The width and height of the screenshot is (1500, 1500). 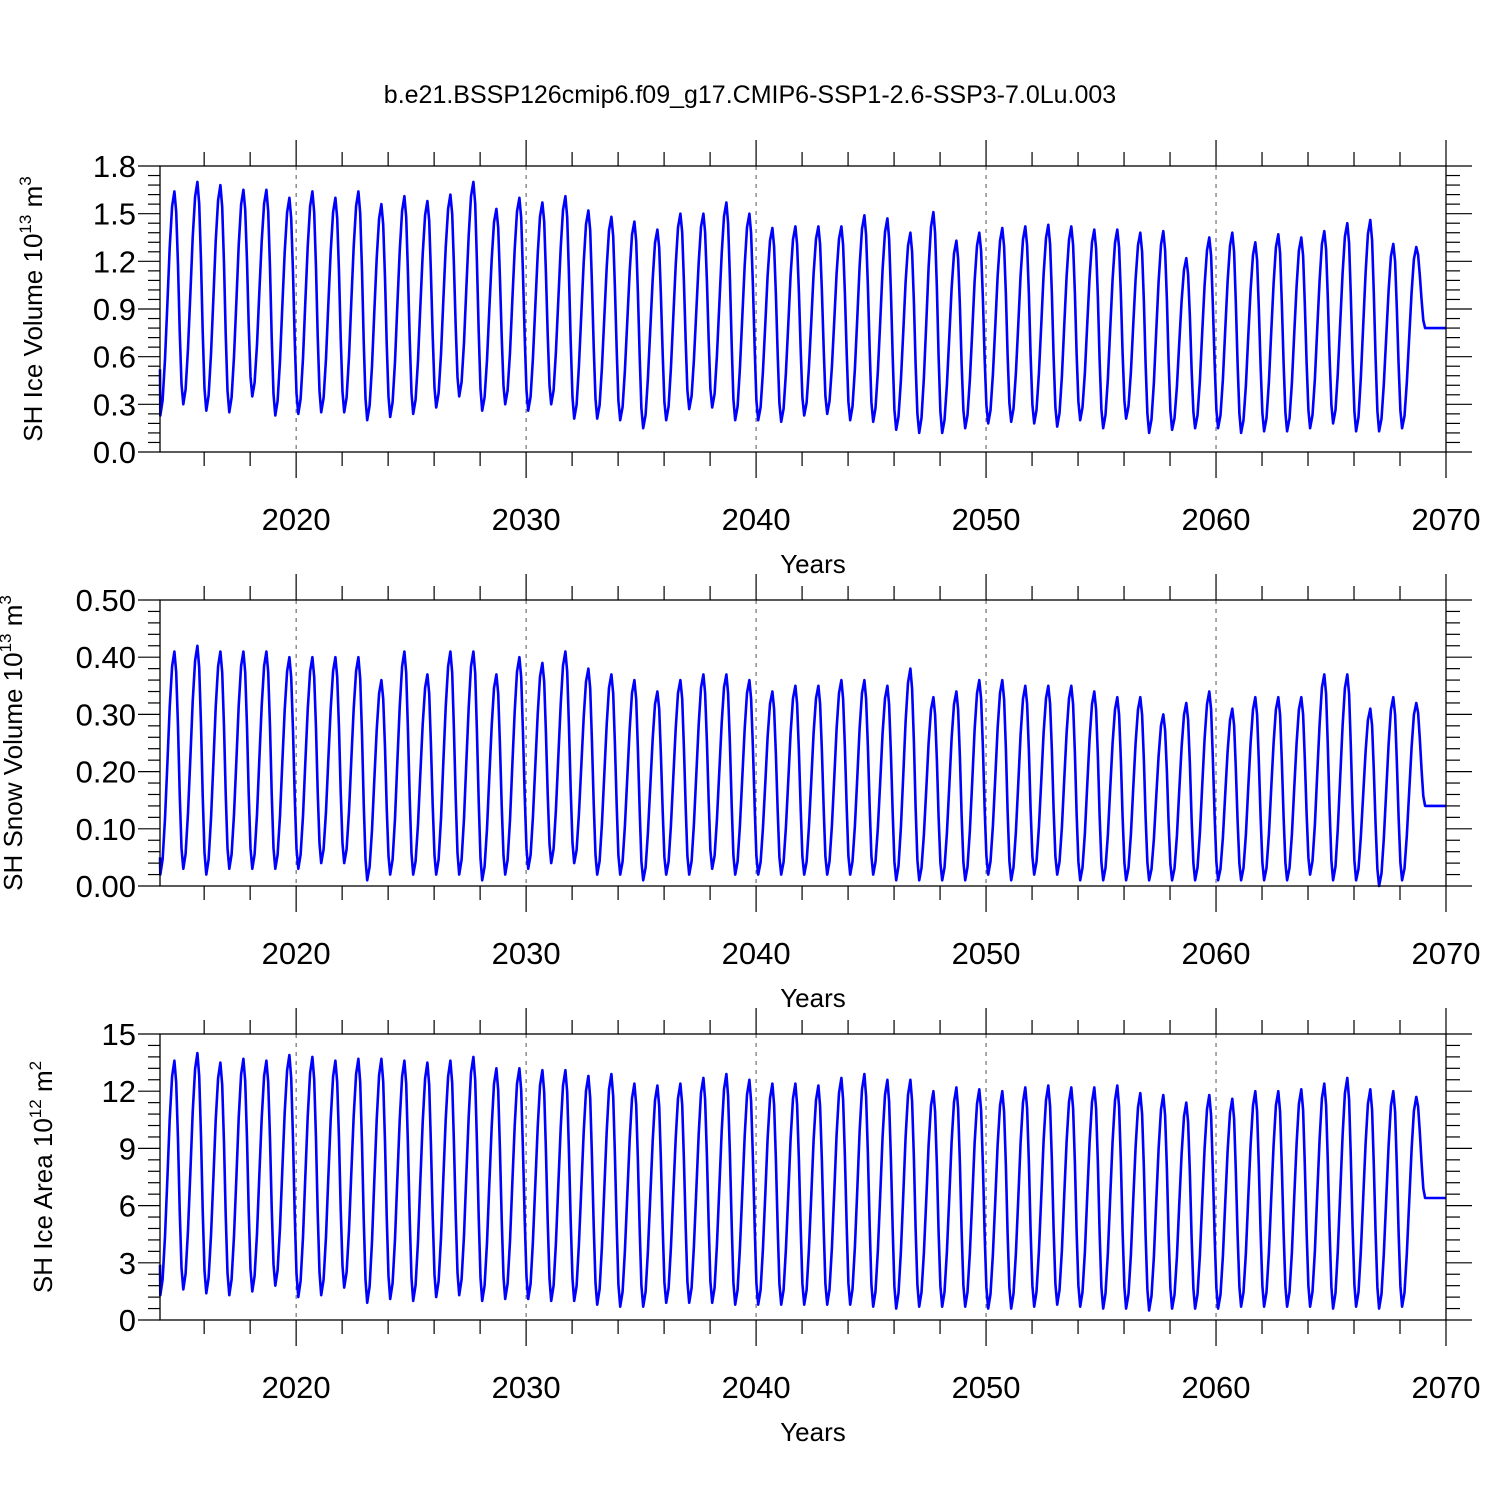 What do you see at coordinates (127, 1206) in the screenshot?
I see `y-tick-label: 6` at bounding box center [127, 1206].